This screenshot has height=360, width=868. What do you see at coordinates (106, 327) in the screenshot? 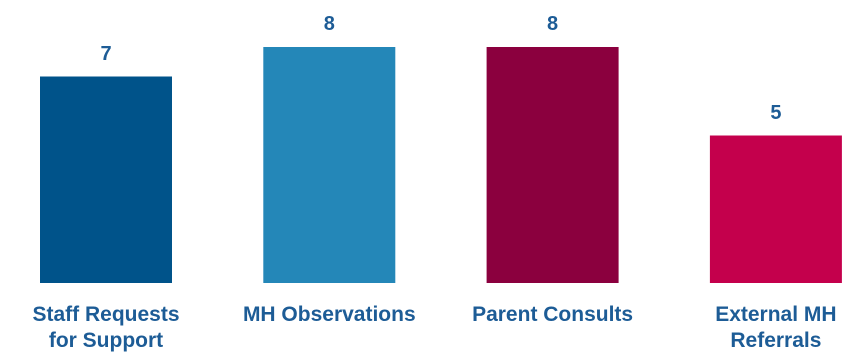
I see `category-label: Staff Requests for Support` at bounding box center [106, 327].